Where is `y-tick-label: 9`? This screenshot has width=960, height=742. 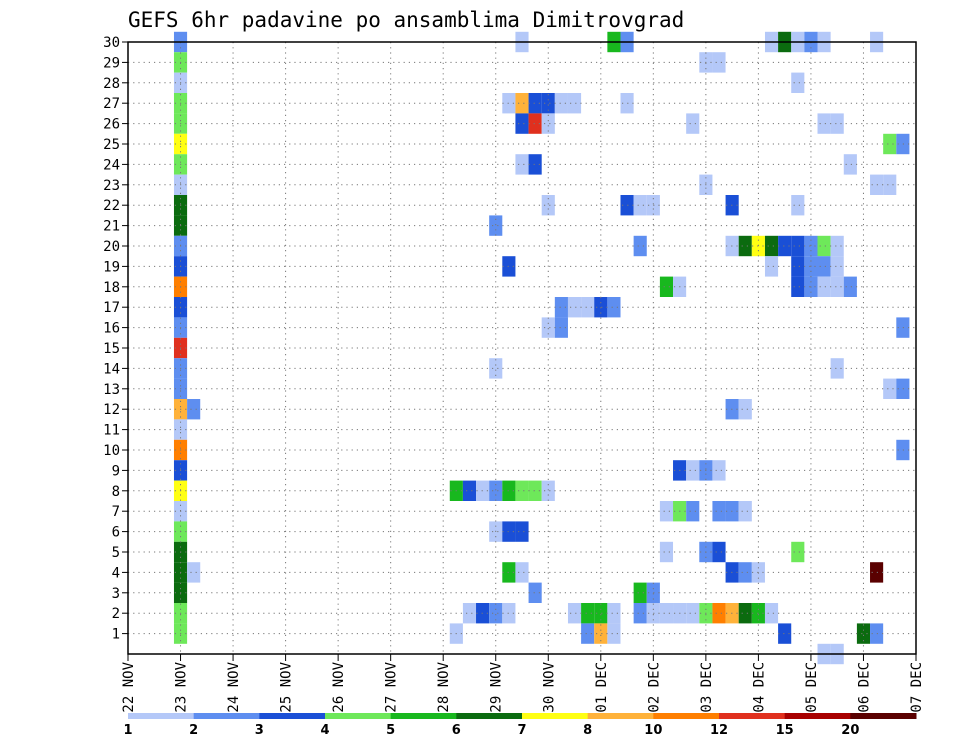 y-tick-label: 9 is located at coordinates (116, 471).